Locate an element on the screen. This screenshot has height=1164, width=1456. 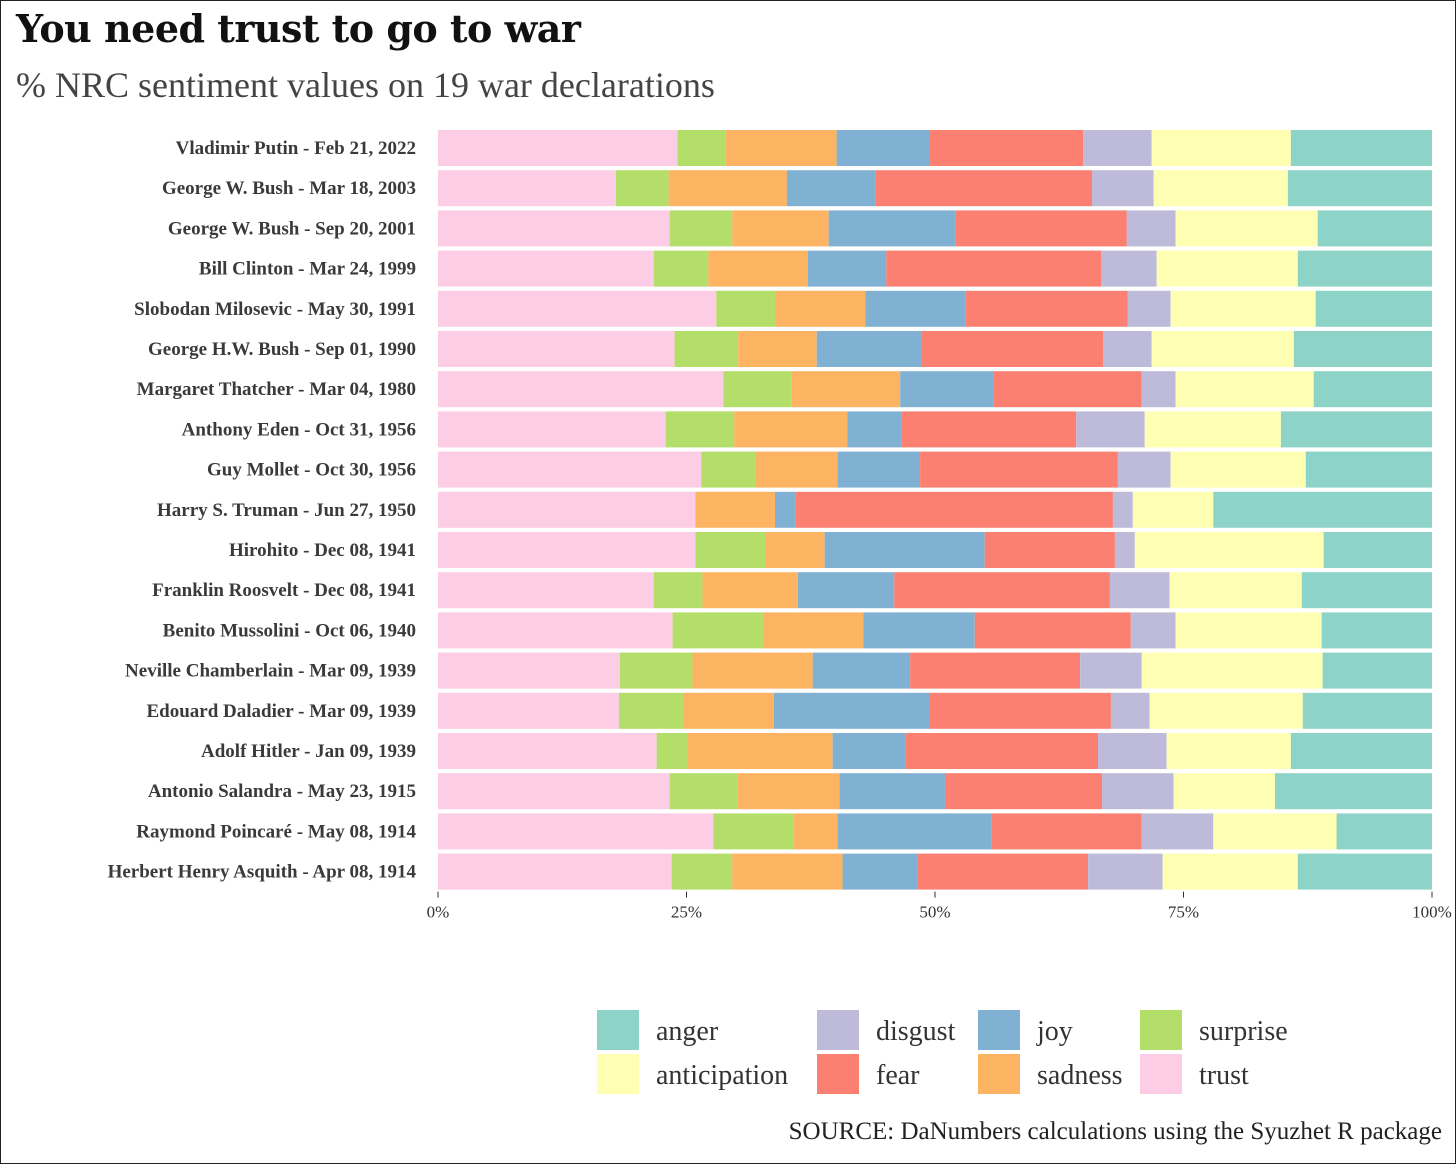
bar-segment-surprise-raymond-poincar-may-08-1914 is located at coordinates (753, 831).